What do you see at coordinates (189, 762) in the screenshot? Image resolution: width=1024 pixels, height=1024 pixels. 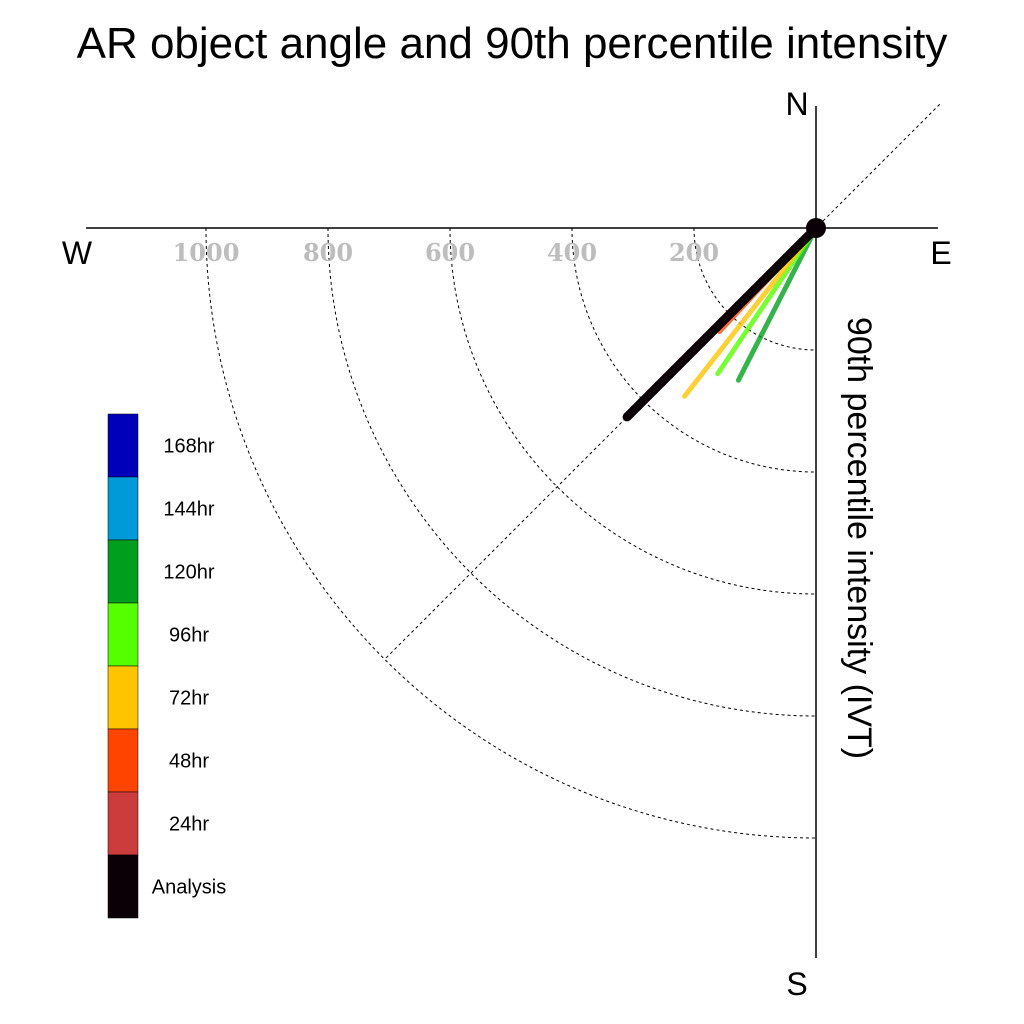 I see `legend-label-48hr: 48hr` at bounding box center [189, 762].